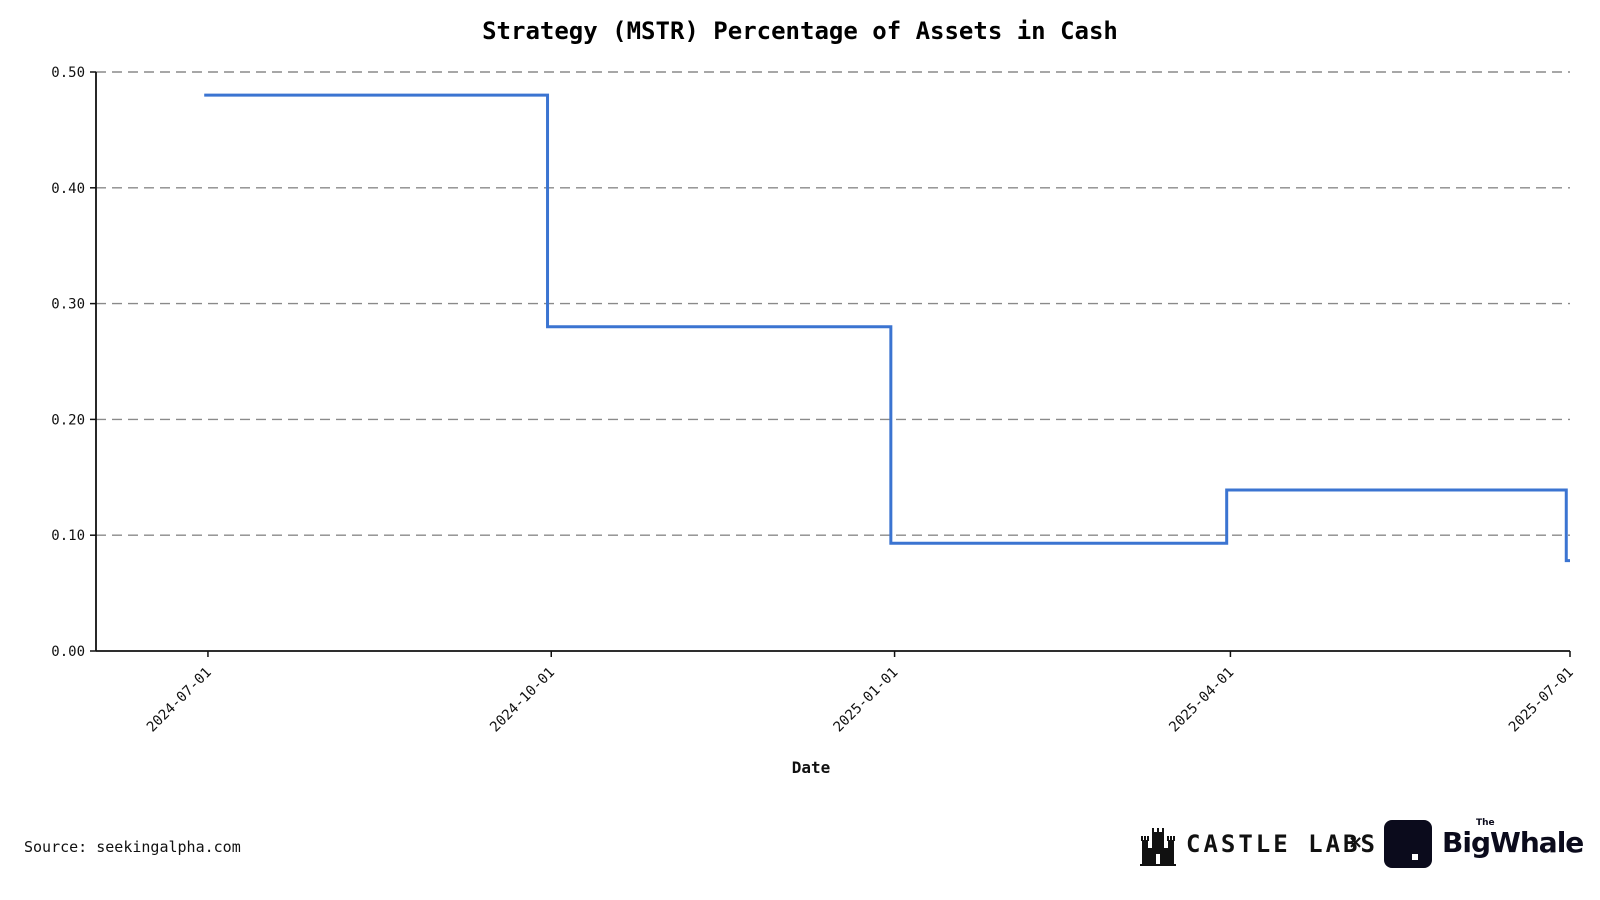  Describe the element at coordinates (68, 652) in the screenshot. I see `y-tick-label: 0.00` at that location.